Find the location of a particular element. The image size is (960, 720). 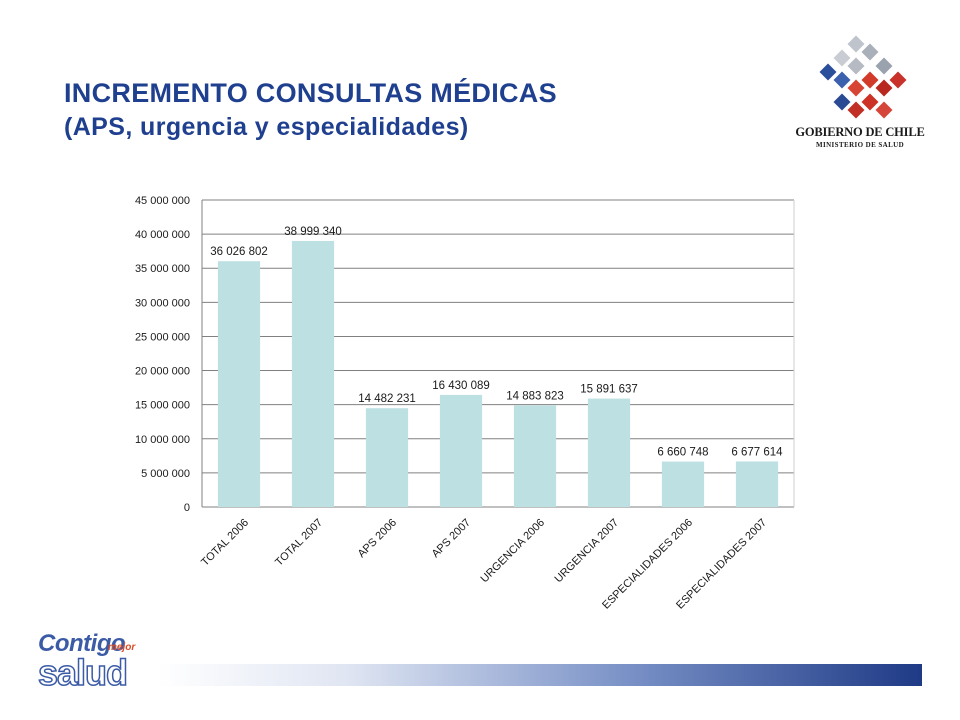

y-tick-label: 35 000 000 is located at coordinates (162, 269).